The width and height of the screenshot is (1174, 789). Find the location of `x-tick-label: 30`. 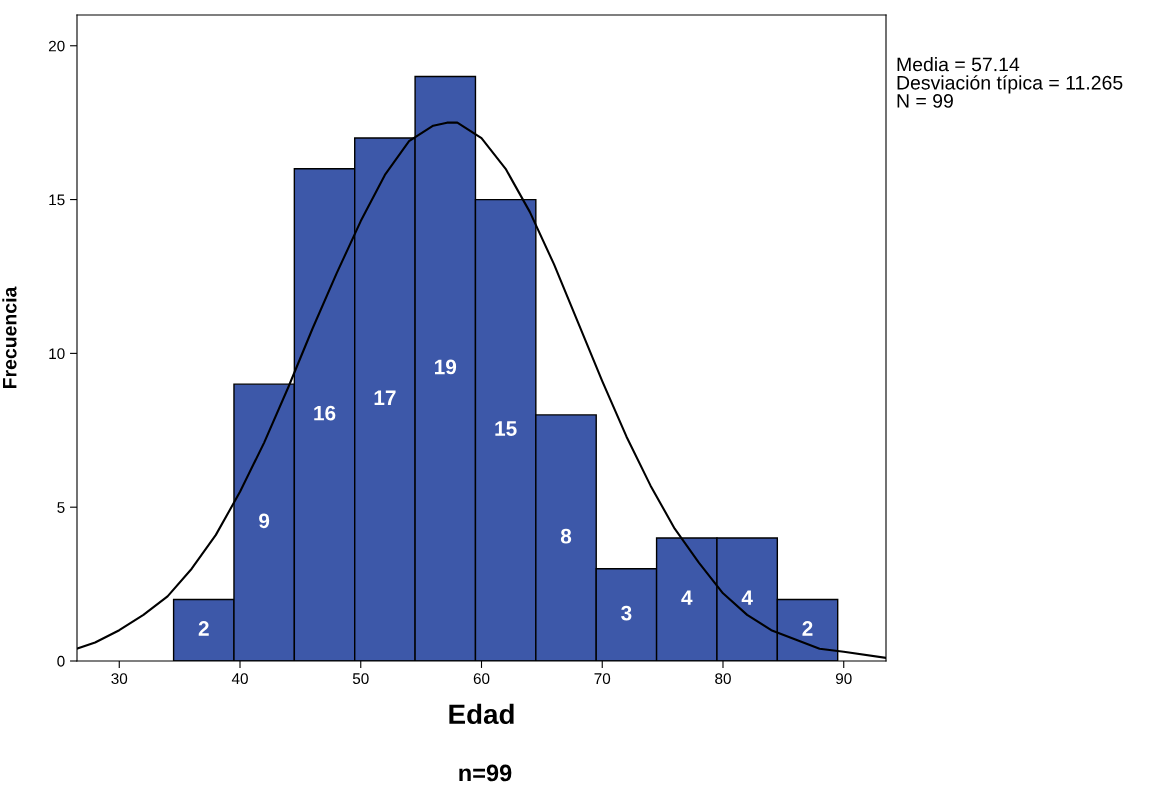

x-tick-label: 30 is located at coordinates (119, 679).